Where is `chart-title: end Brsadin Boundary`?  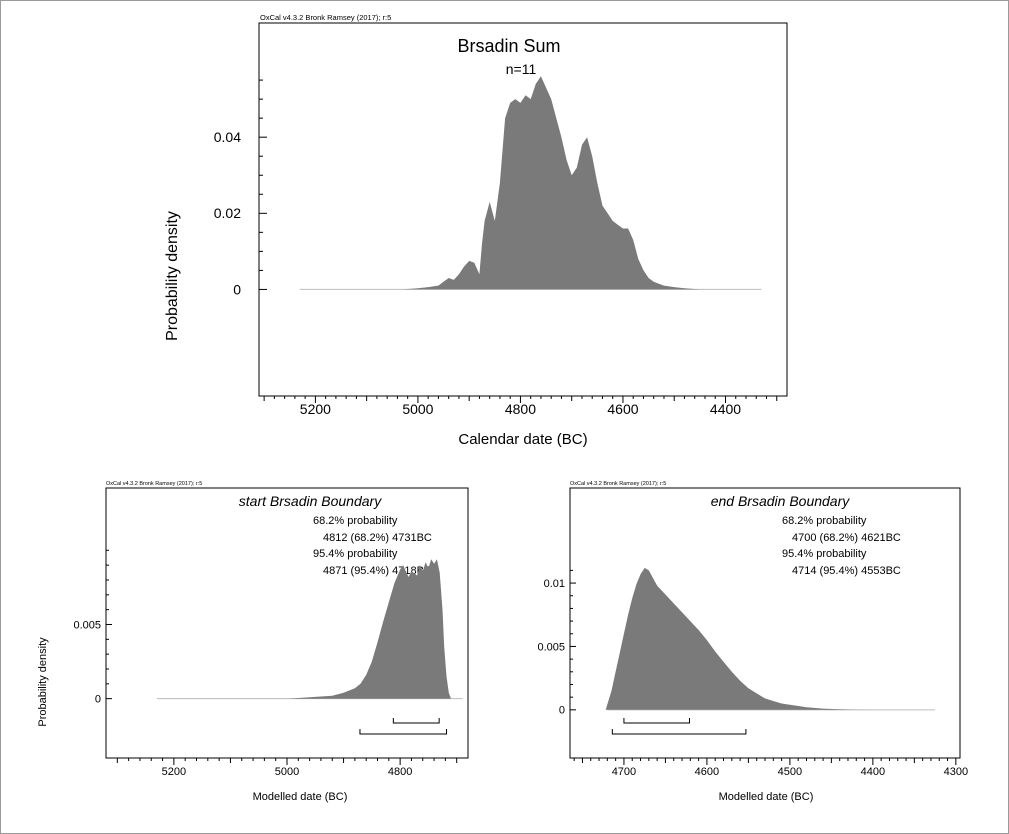 chart-title: end Brsadin Boundary is located at coordinates (781, 501).